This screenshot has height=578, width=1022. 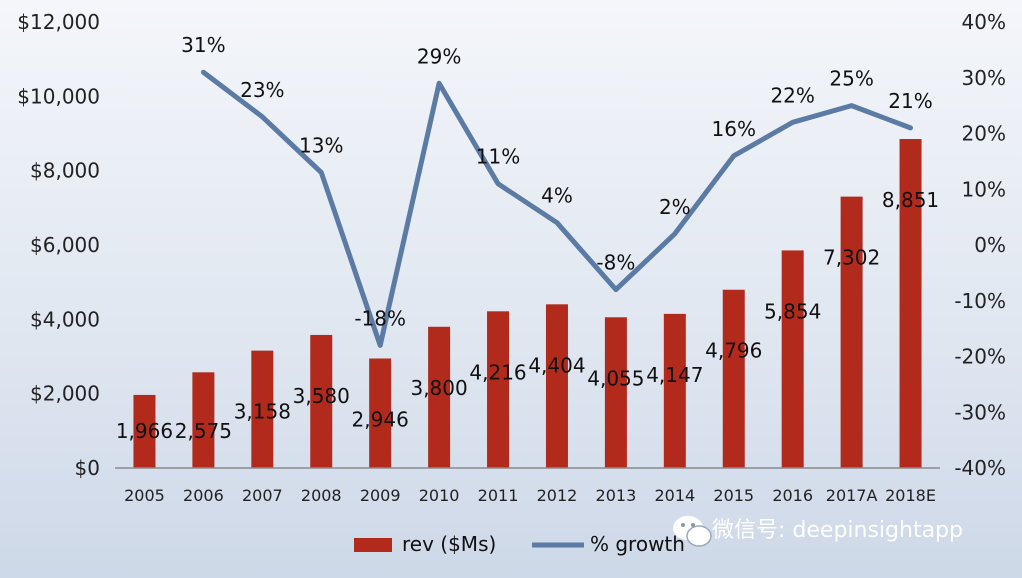 What do you see at coordinates (852, 495) in the screenshot?
I see `x-tick-label: 2017A` at bounding box center [852, 495].